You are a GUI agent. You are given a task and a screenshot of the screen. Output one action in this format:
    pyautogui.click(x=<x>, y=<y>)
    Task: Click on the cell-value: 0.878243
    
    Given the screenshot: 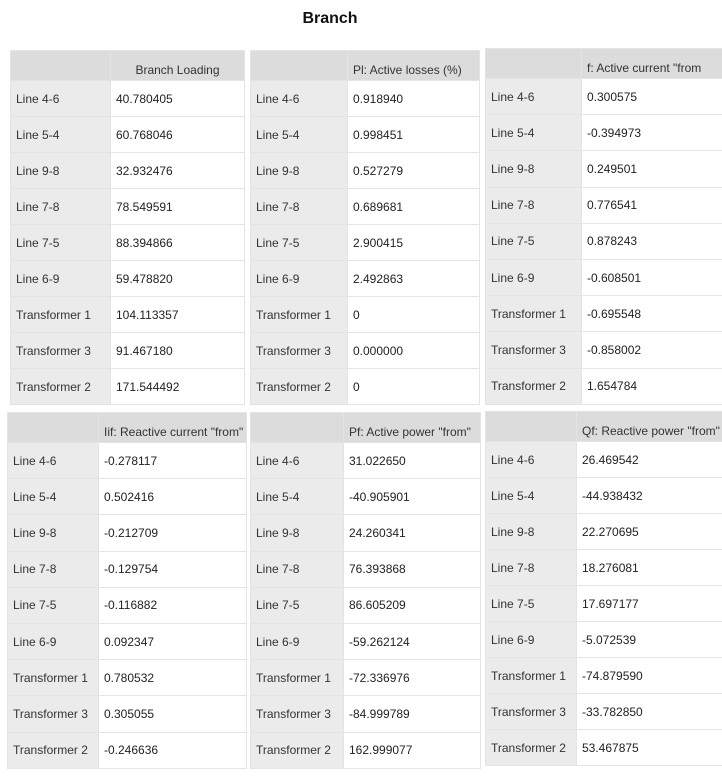 What is the action you would take?
    pyautogui.click(x=651, y=241)
    